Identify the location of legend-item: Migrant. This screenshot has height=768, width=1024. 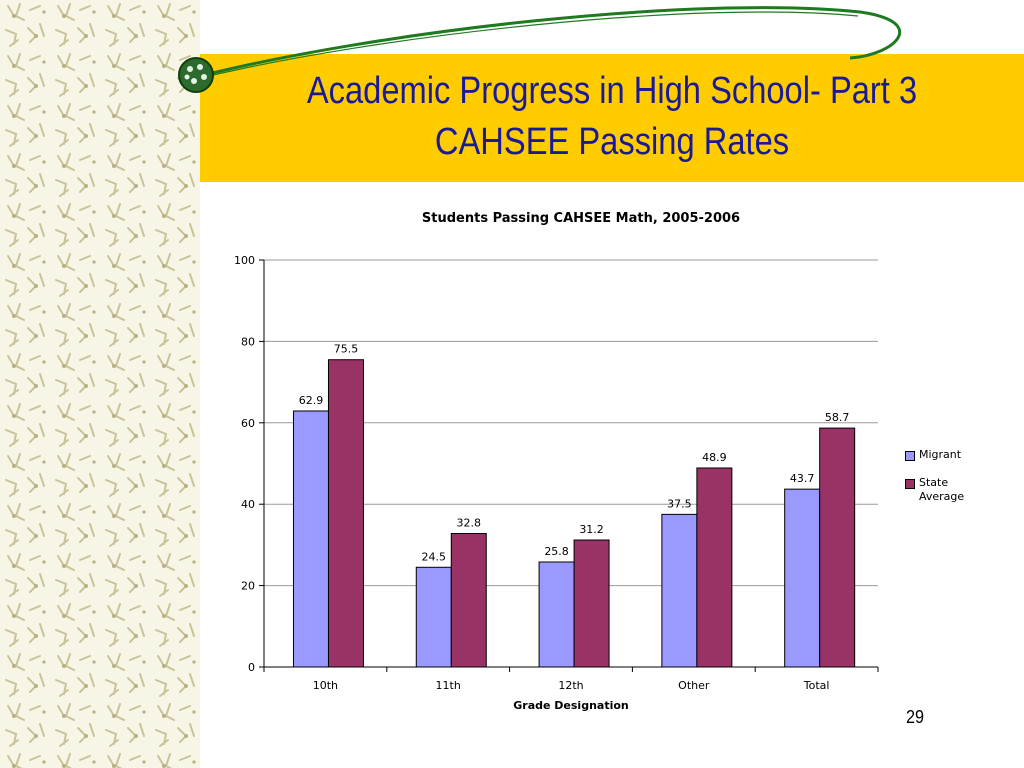
(942, 455).